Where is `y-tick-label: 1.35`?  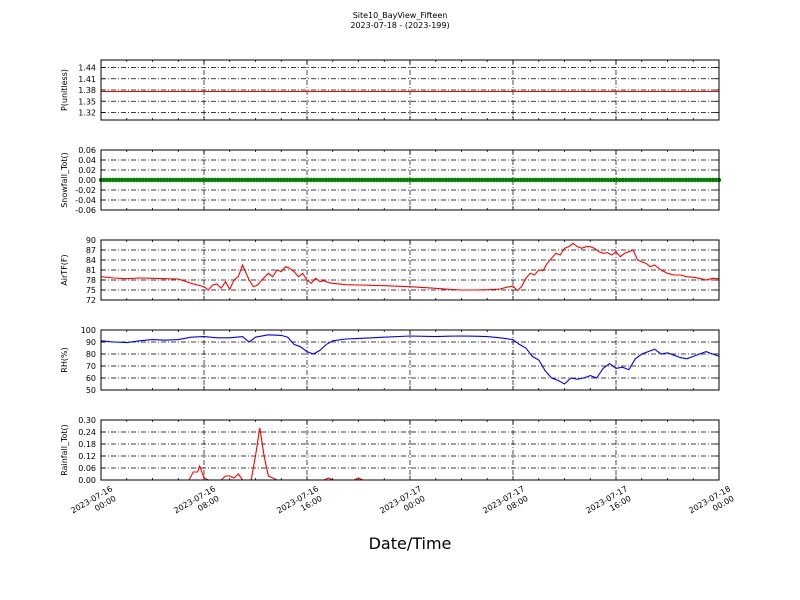
y-tick-label: 1.35 is located at coordinates (87, 101).